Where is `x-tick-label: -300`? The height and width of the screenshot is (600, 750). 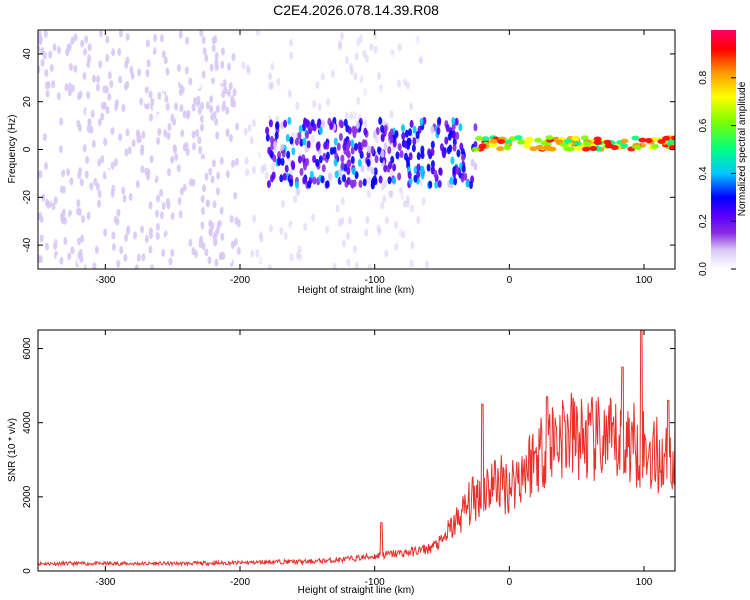 x-tick-label: -300 is located at coordinates (105, 582).